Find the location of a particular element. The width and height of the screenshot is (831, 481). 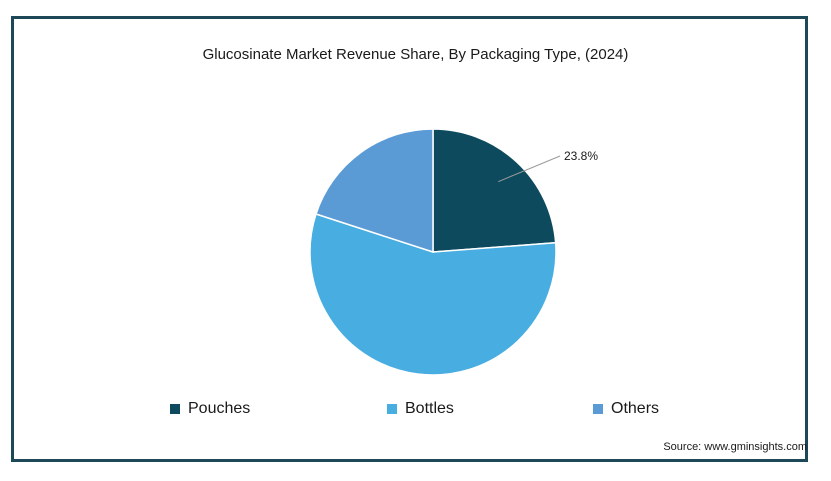

legend-swatch-others is located at coordinates (598, 409).